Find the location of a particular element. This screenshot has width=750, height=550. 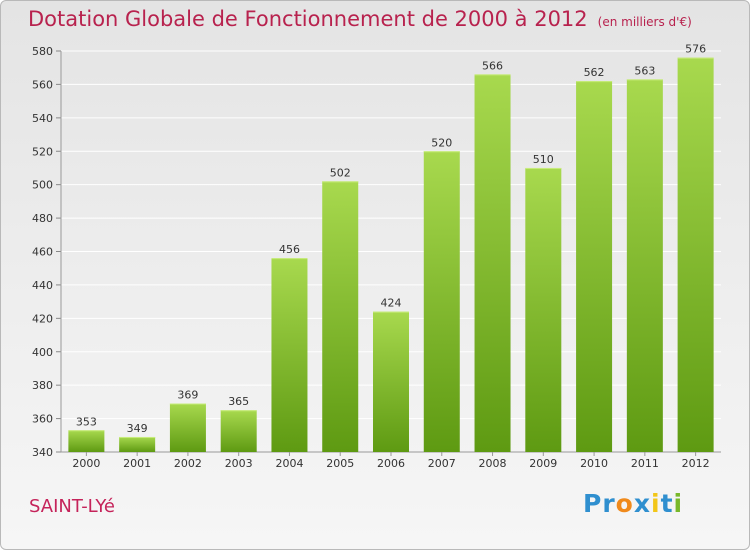

y-tick-label: 480 is located at coordinates (42, 218).